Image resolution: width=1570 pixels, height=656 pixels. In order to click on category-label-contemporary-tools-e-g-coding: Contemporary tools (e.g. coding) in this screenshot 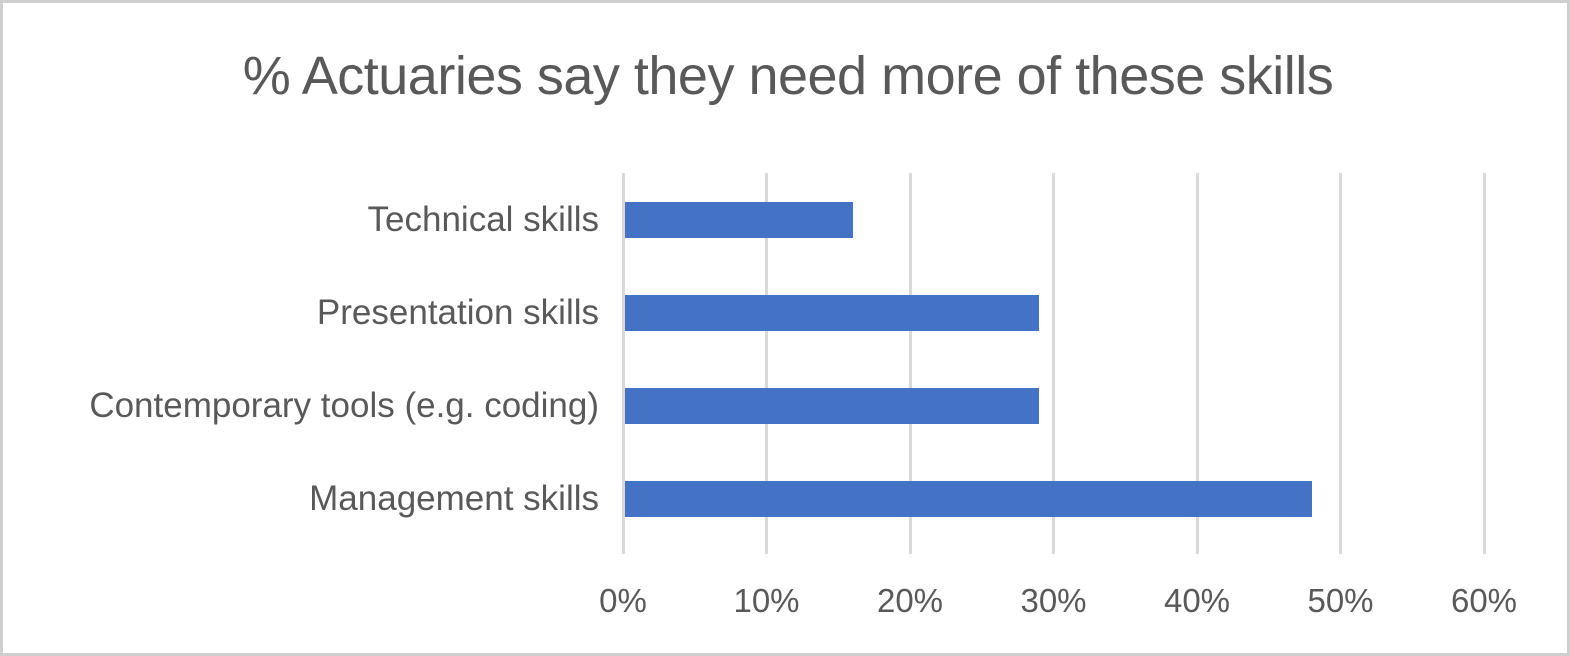, I will do `click(344, 406)`.